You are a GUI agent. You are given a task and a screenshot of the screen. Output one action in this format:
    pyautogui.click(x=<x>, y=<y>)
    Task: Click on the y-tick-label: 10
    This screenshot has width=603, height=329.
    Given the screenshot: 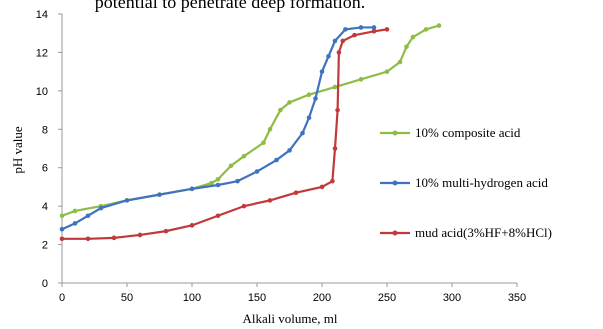 What is the action you would take?
    pyautogui.click(x=42, y=92)
    